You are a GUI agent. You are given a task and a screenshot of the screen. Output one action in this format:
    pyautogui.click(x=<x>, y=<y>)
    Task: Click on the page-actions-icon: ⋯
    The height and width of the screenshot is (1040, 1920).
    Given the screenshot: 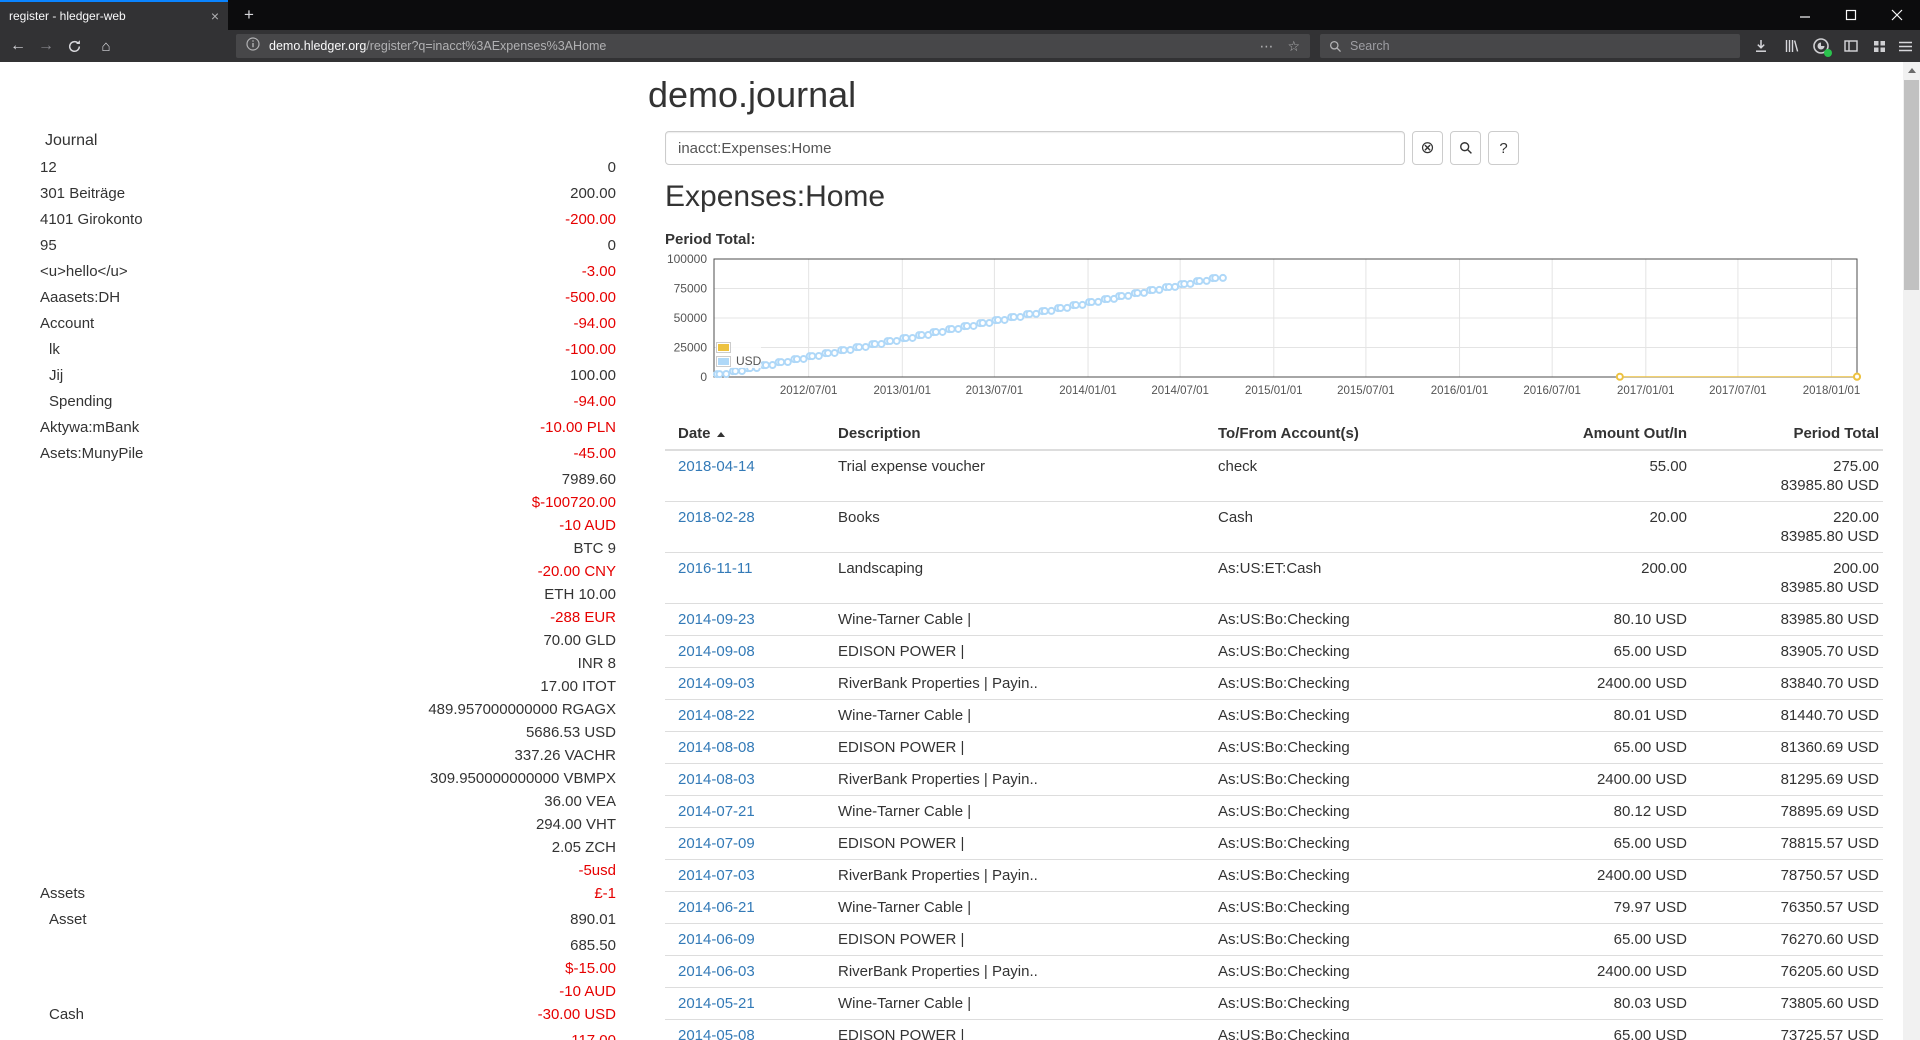 What is the action you would take?
    pyautogui.click(x=1266, y=45)
    